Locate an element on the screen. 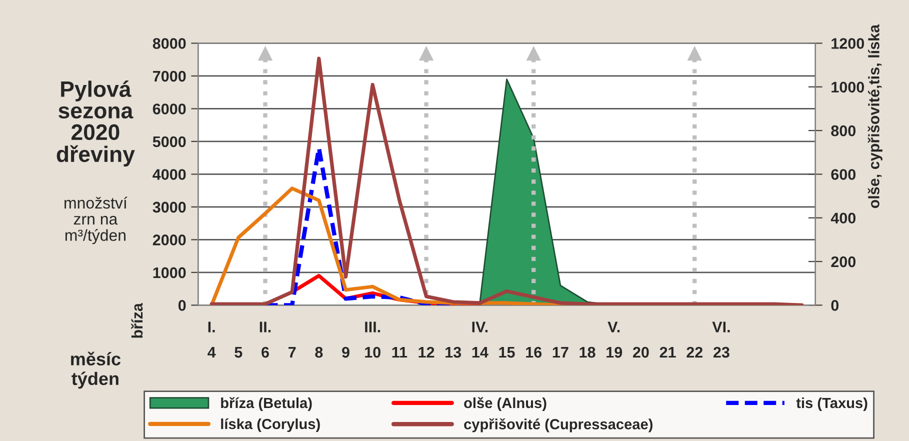  y-tick-label: 2000 is located at coordinates (169, 240).